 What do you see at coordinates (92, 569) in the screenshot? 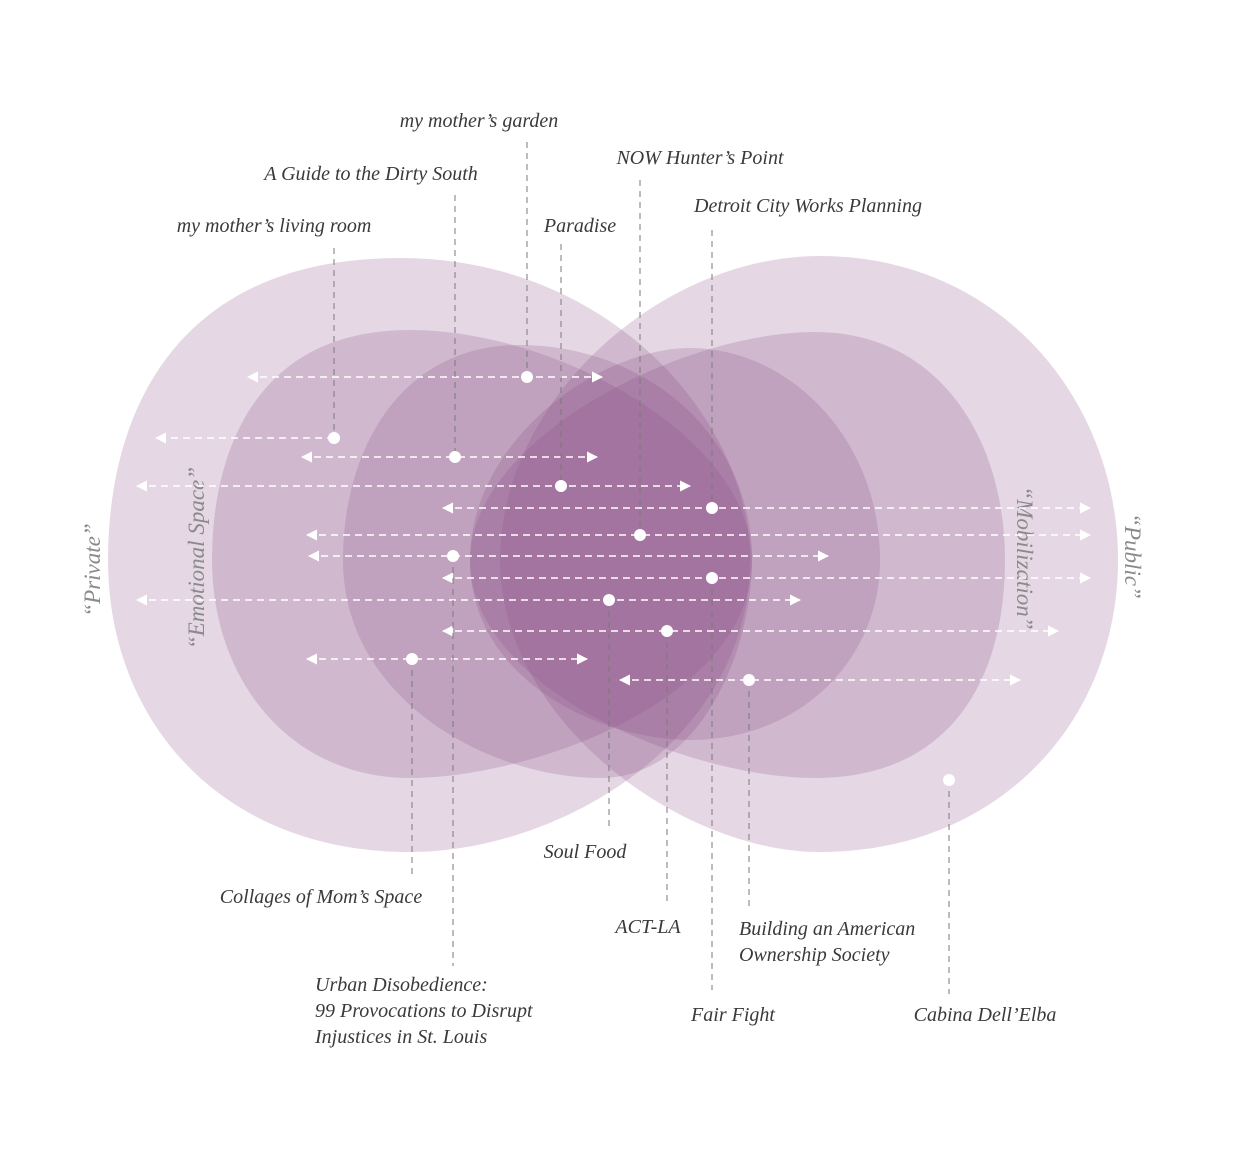
I see `axis-label-private: “Private”` at bounding box center [92, 569].